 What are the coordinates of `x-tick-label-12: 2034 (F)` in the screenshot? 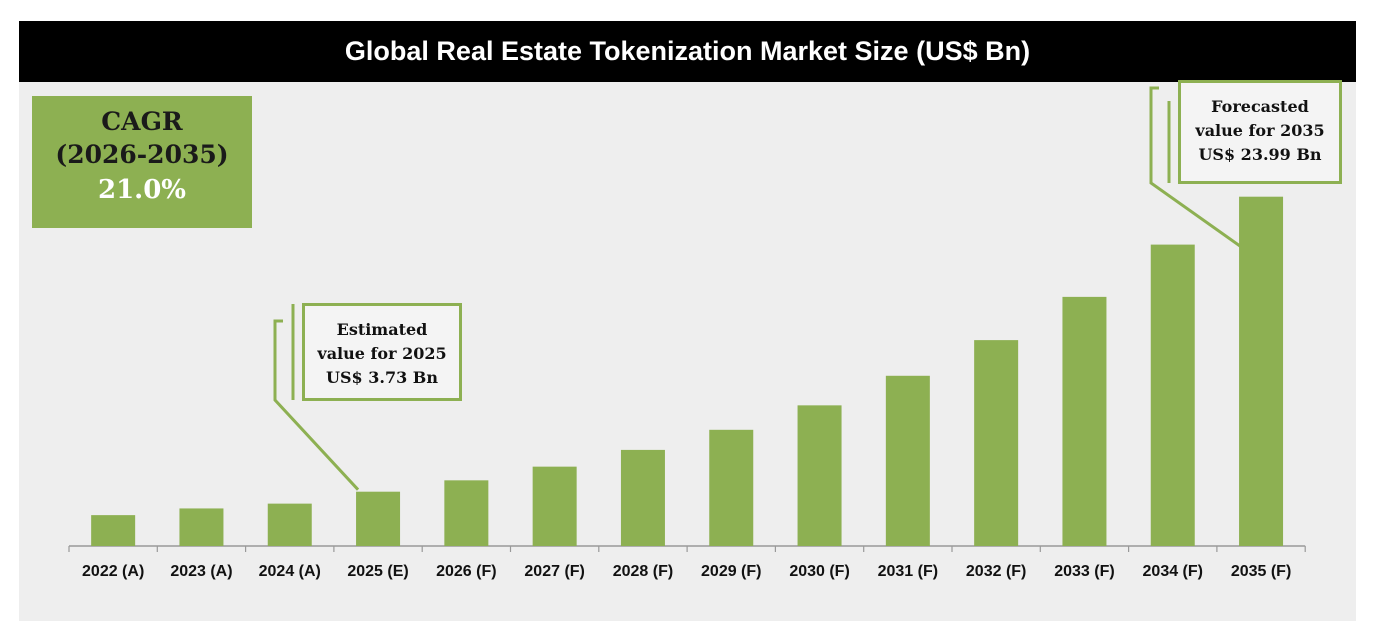 It's located at (1173, 571).